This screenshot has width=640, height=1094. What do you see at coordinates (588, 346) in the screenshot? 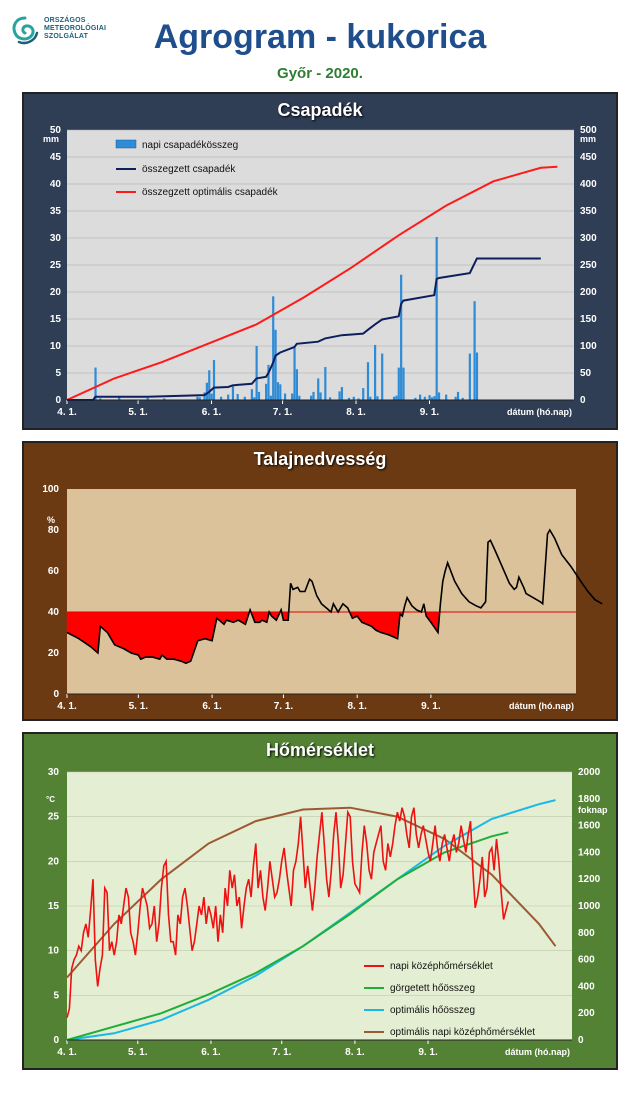
I see `precip-ytick-right: 100` at bounding box center [588, 346].